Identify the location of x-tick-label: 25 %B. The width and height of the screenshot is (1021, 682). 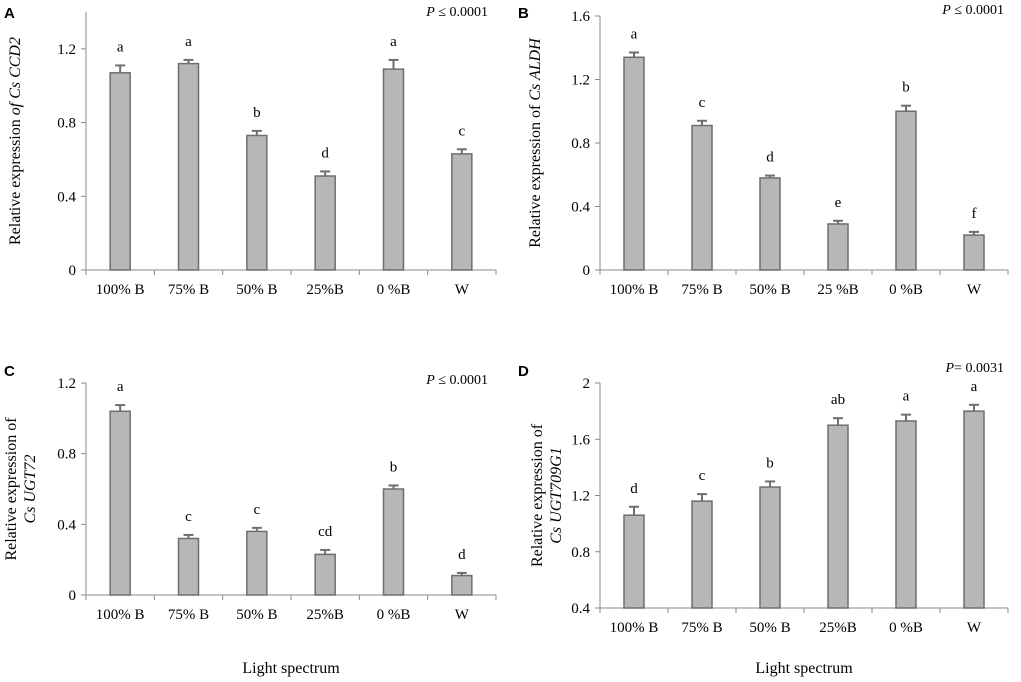
(837, 290).